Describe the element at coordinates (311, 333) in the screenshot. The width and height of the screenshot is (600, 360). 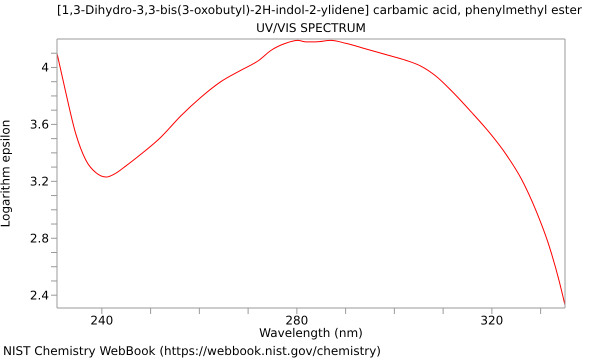
I see `x-axis-title: Wavelength (nm)` at that location.